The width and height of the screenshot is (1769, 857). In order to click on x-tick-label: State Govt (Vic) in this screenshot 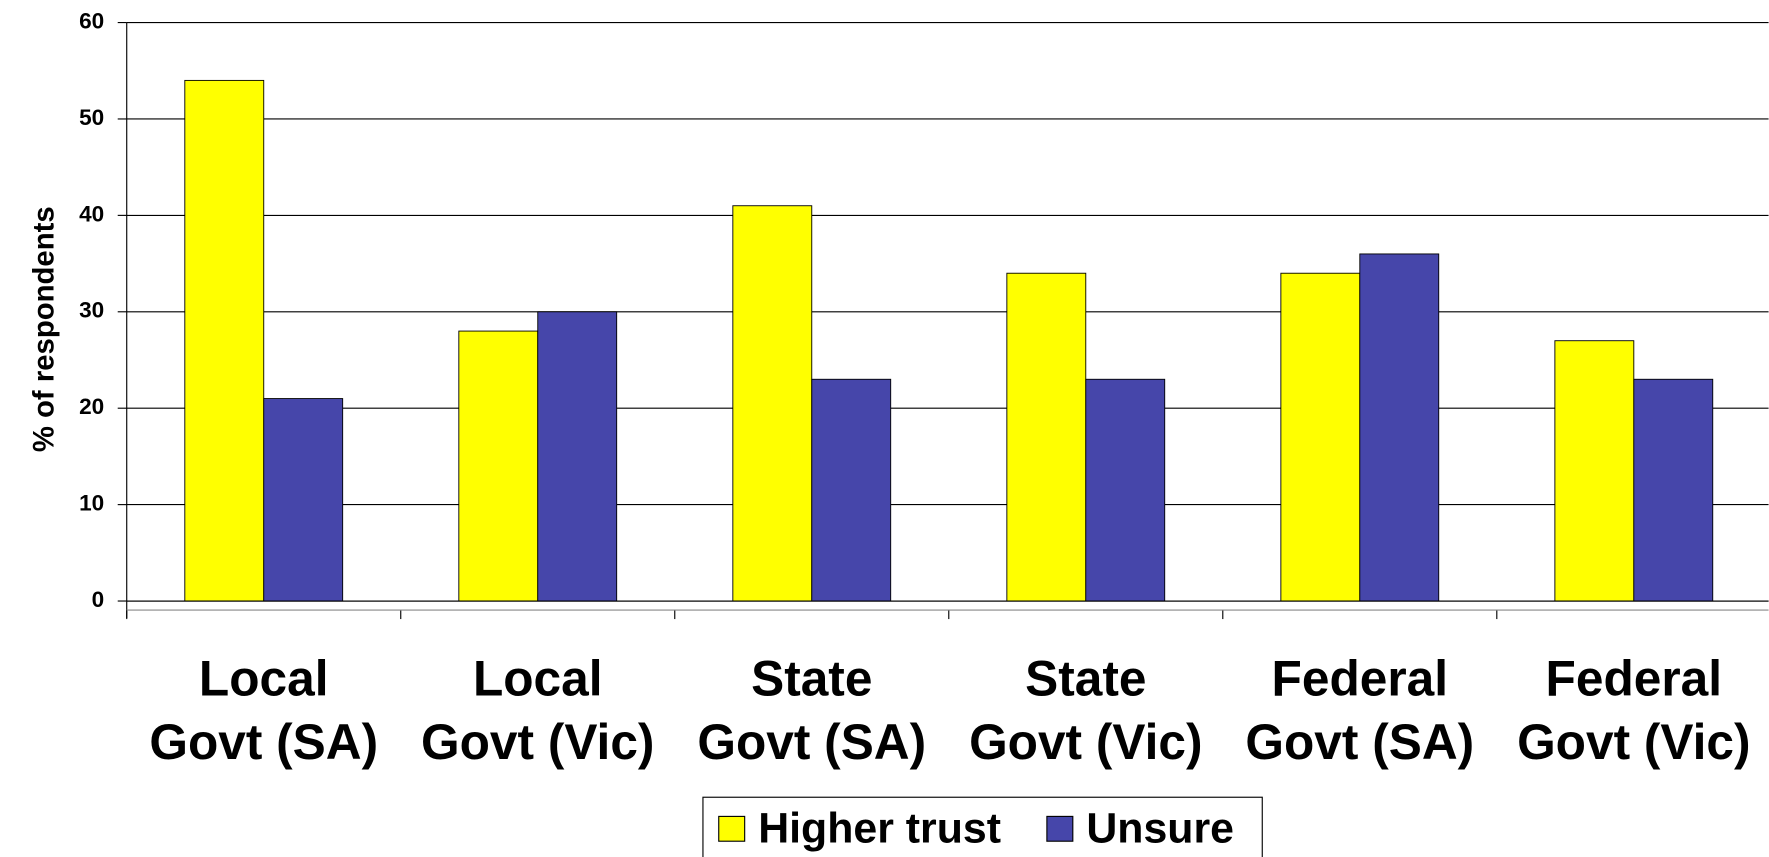, I will do `click(1085, 710)`.